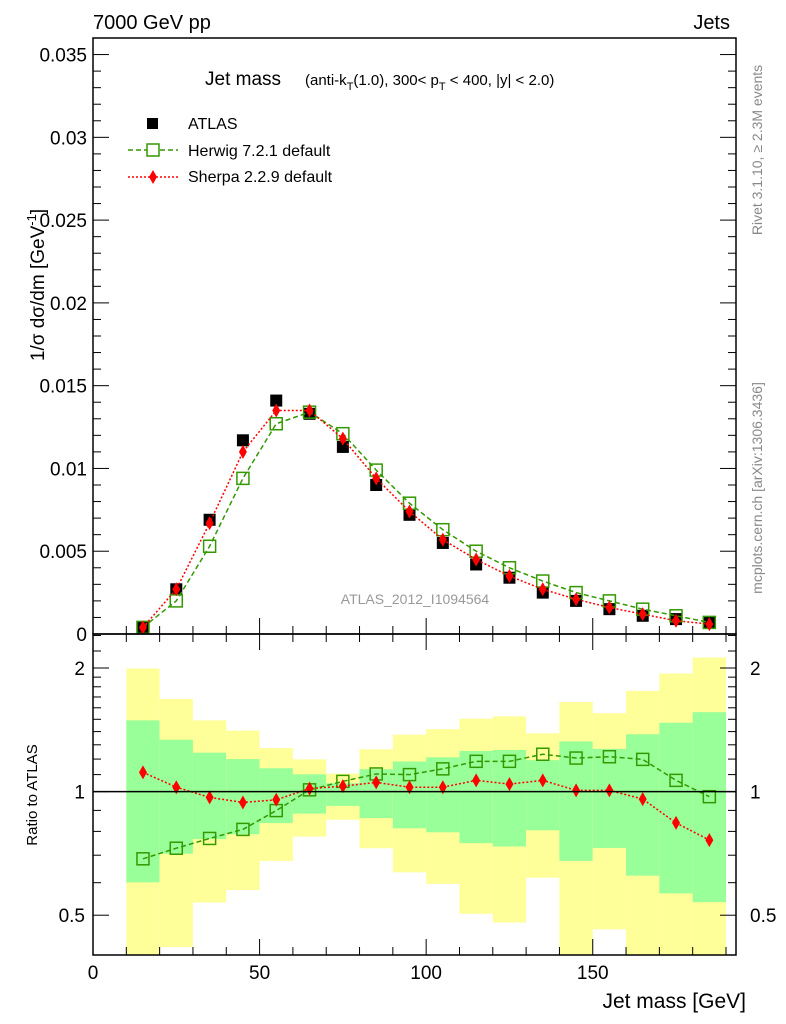  I want to click on legend-sherpa-marker, so click(153, 177).